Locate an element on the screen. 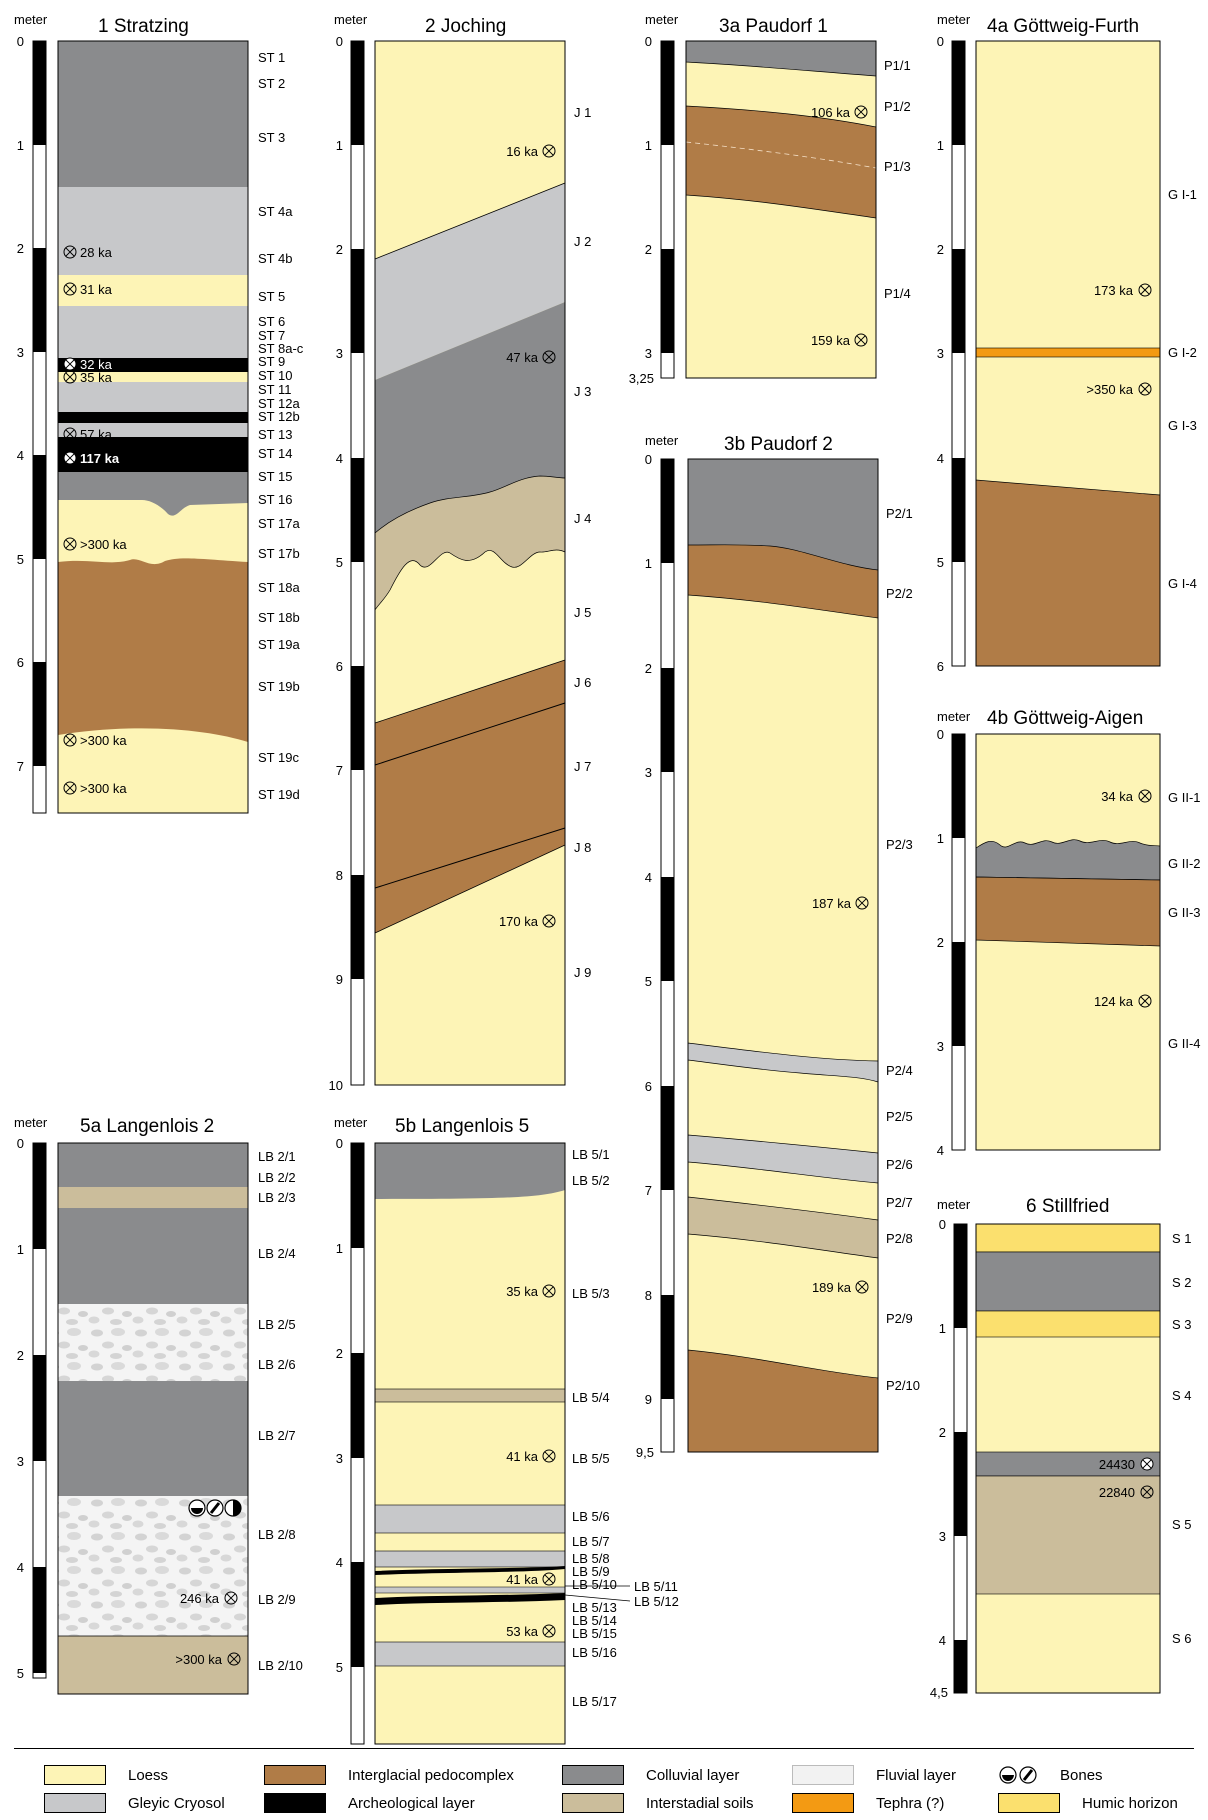 The image size is (1208, 1820). layer-label: P2/3 is located at coordinates (899, 844).